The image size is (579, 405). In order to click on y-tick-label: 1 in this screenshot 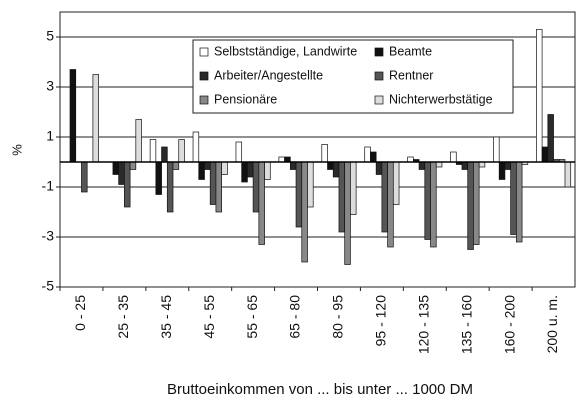, I will do `click(50, 136)`.